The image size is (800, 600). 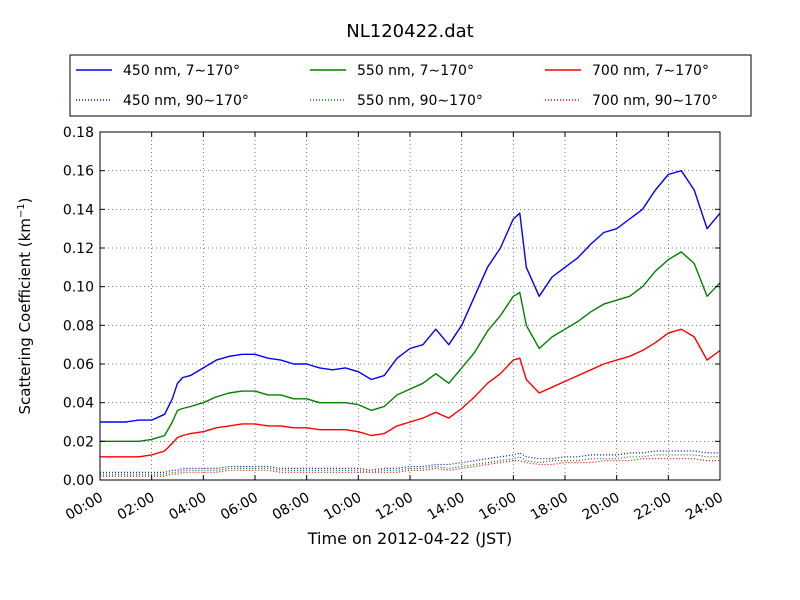 I want to click on chart-title: NL120422.dat, so click(x=409, y=31).